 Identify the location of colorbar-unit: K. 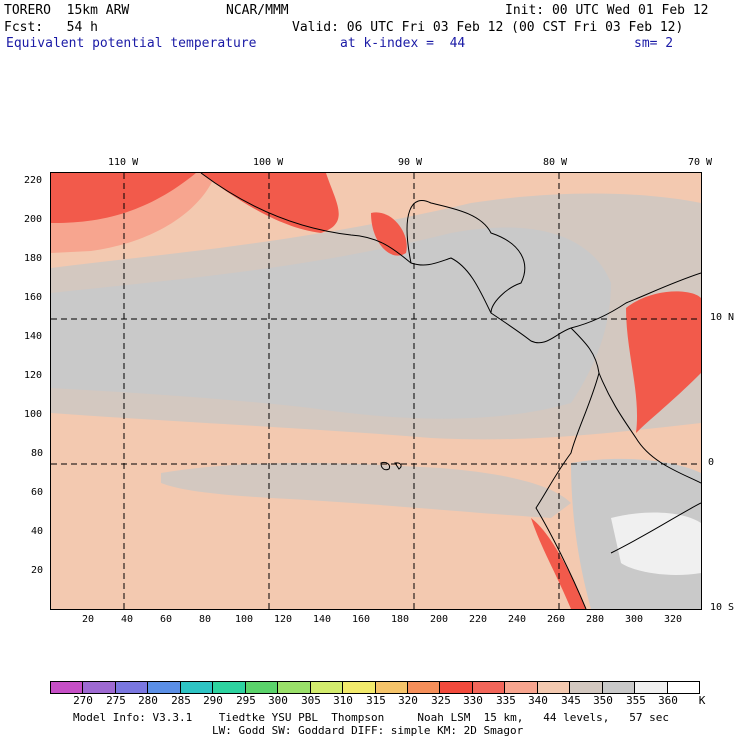
(702, 700).